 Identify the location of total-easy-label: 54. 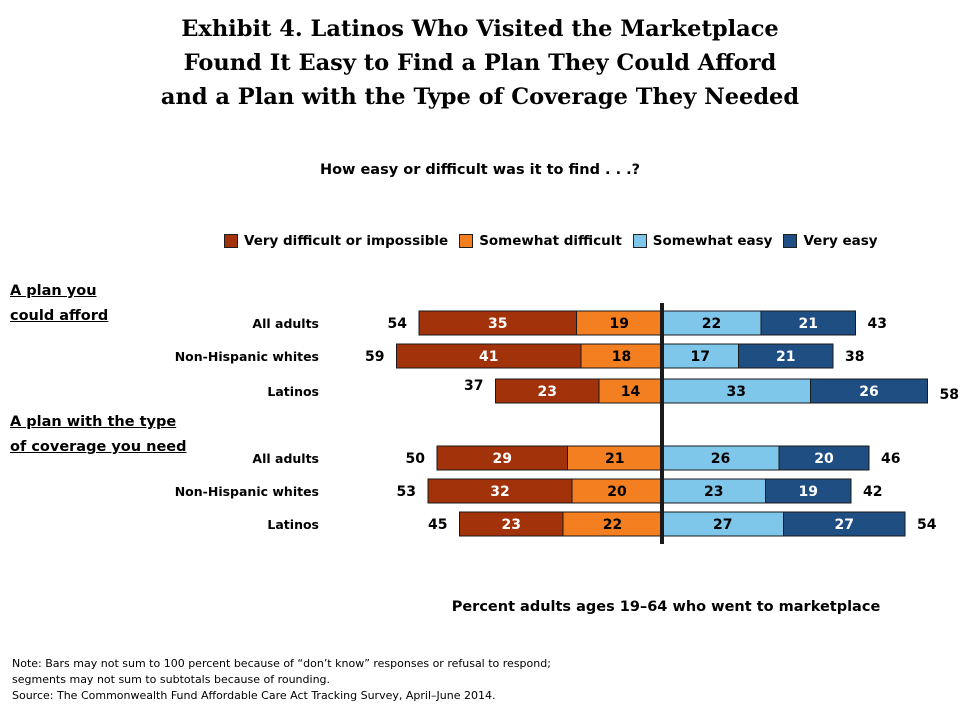
(927, 525).